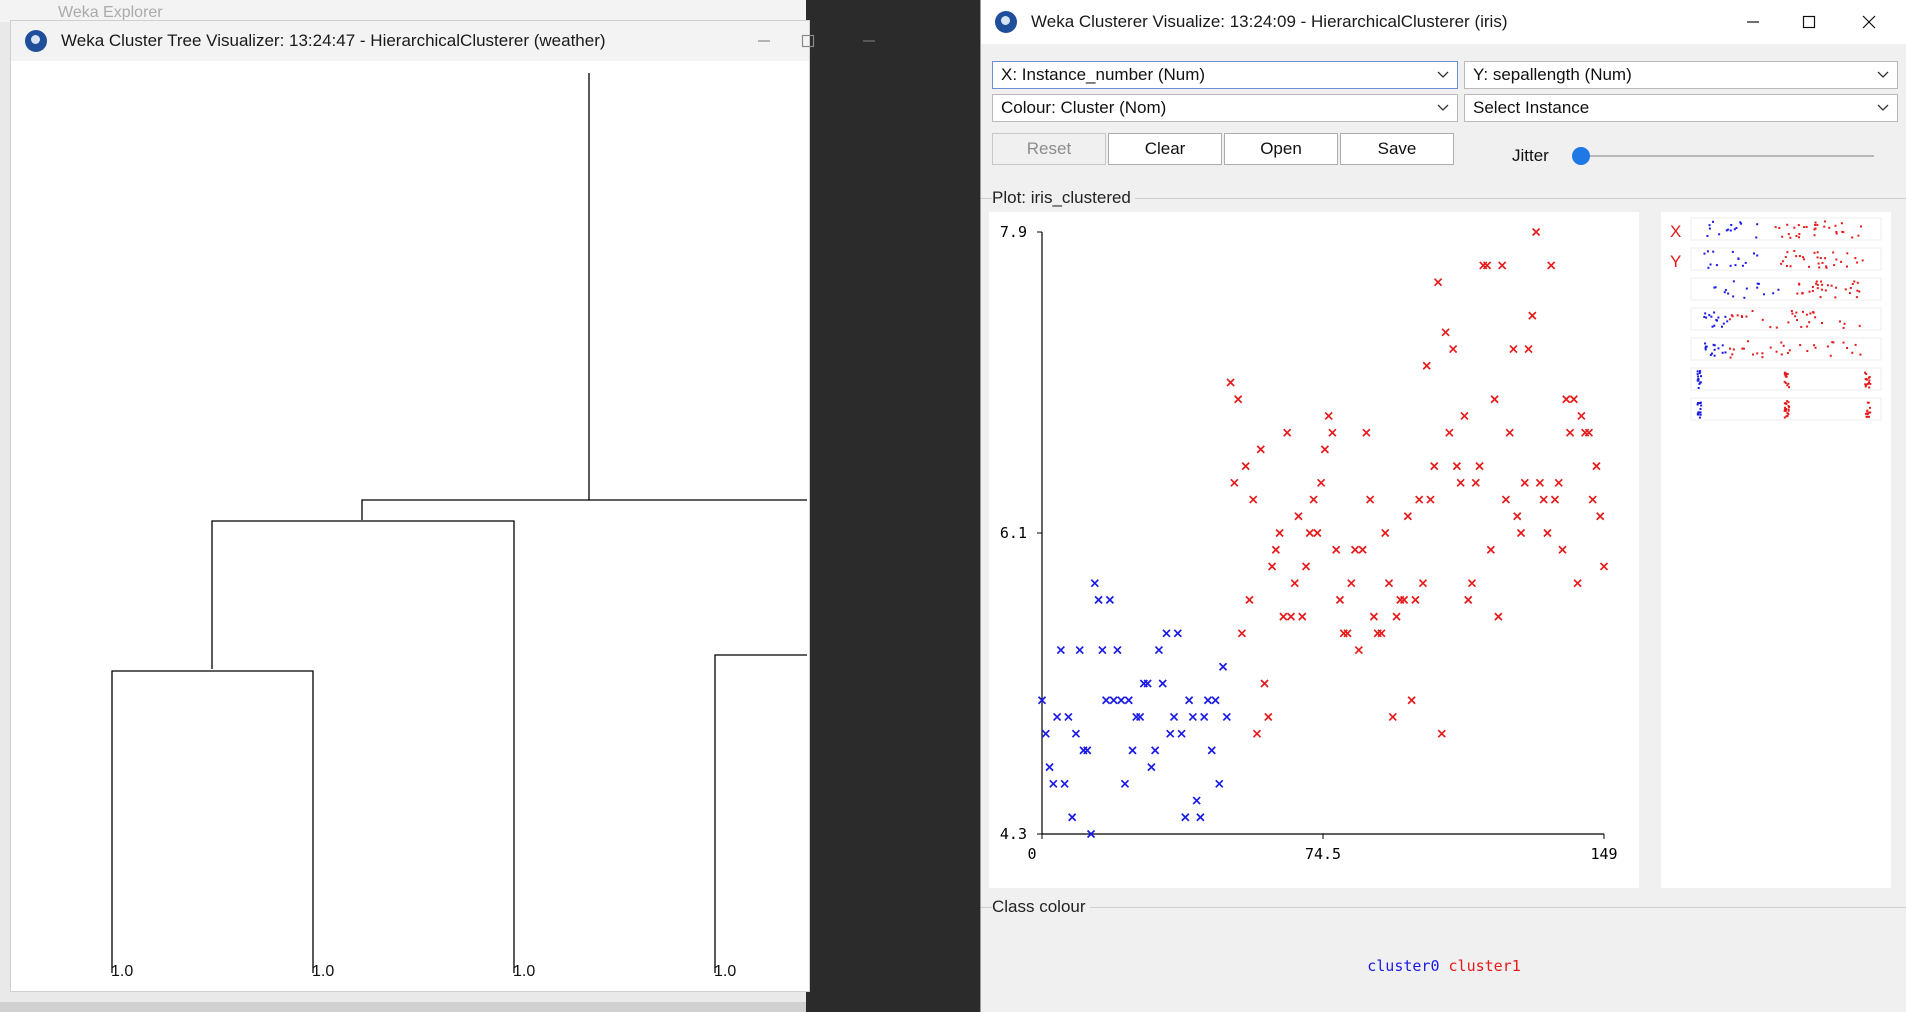 The width and height of the screenshot is (1906, 1012). Describe the element at coordinates (1031, 854) in the screenshot. I see `x-tick-label: 0` at that location.